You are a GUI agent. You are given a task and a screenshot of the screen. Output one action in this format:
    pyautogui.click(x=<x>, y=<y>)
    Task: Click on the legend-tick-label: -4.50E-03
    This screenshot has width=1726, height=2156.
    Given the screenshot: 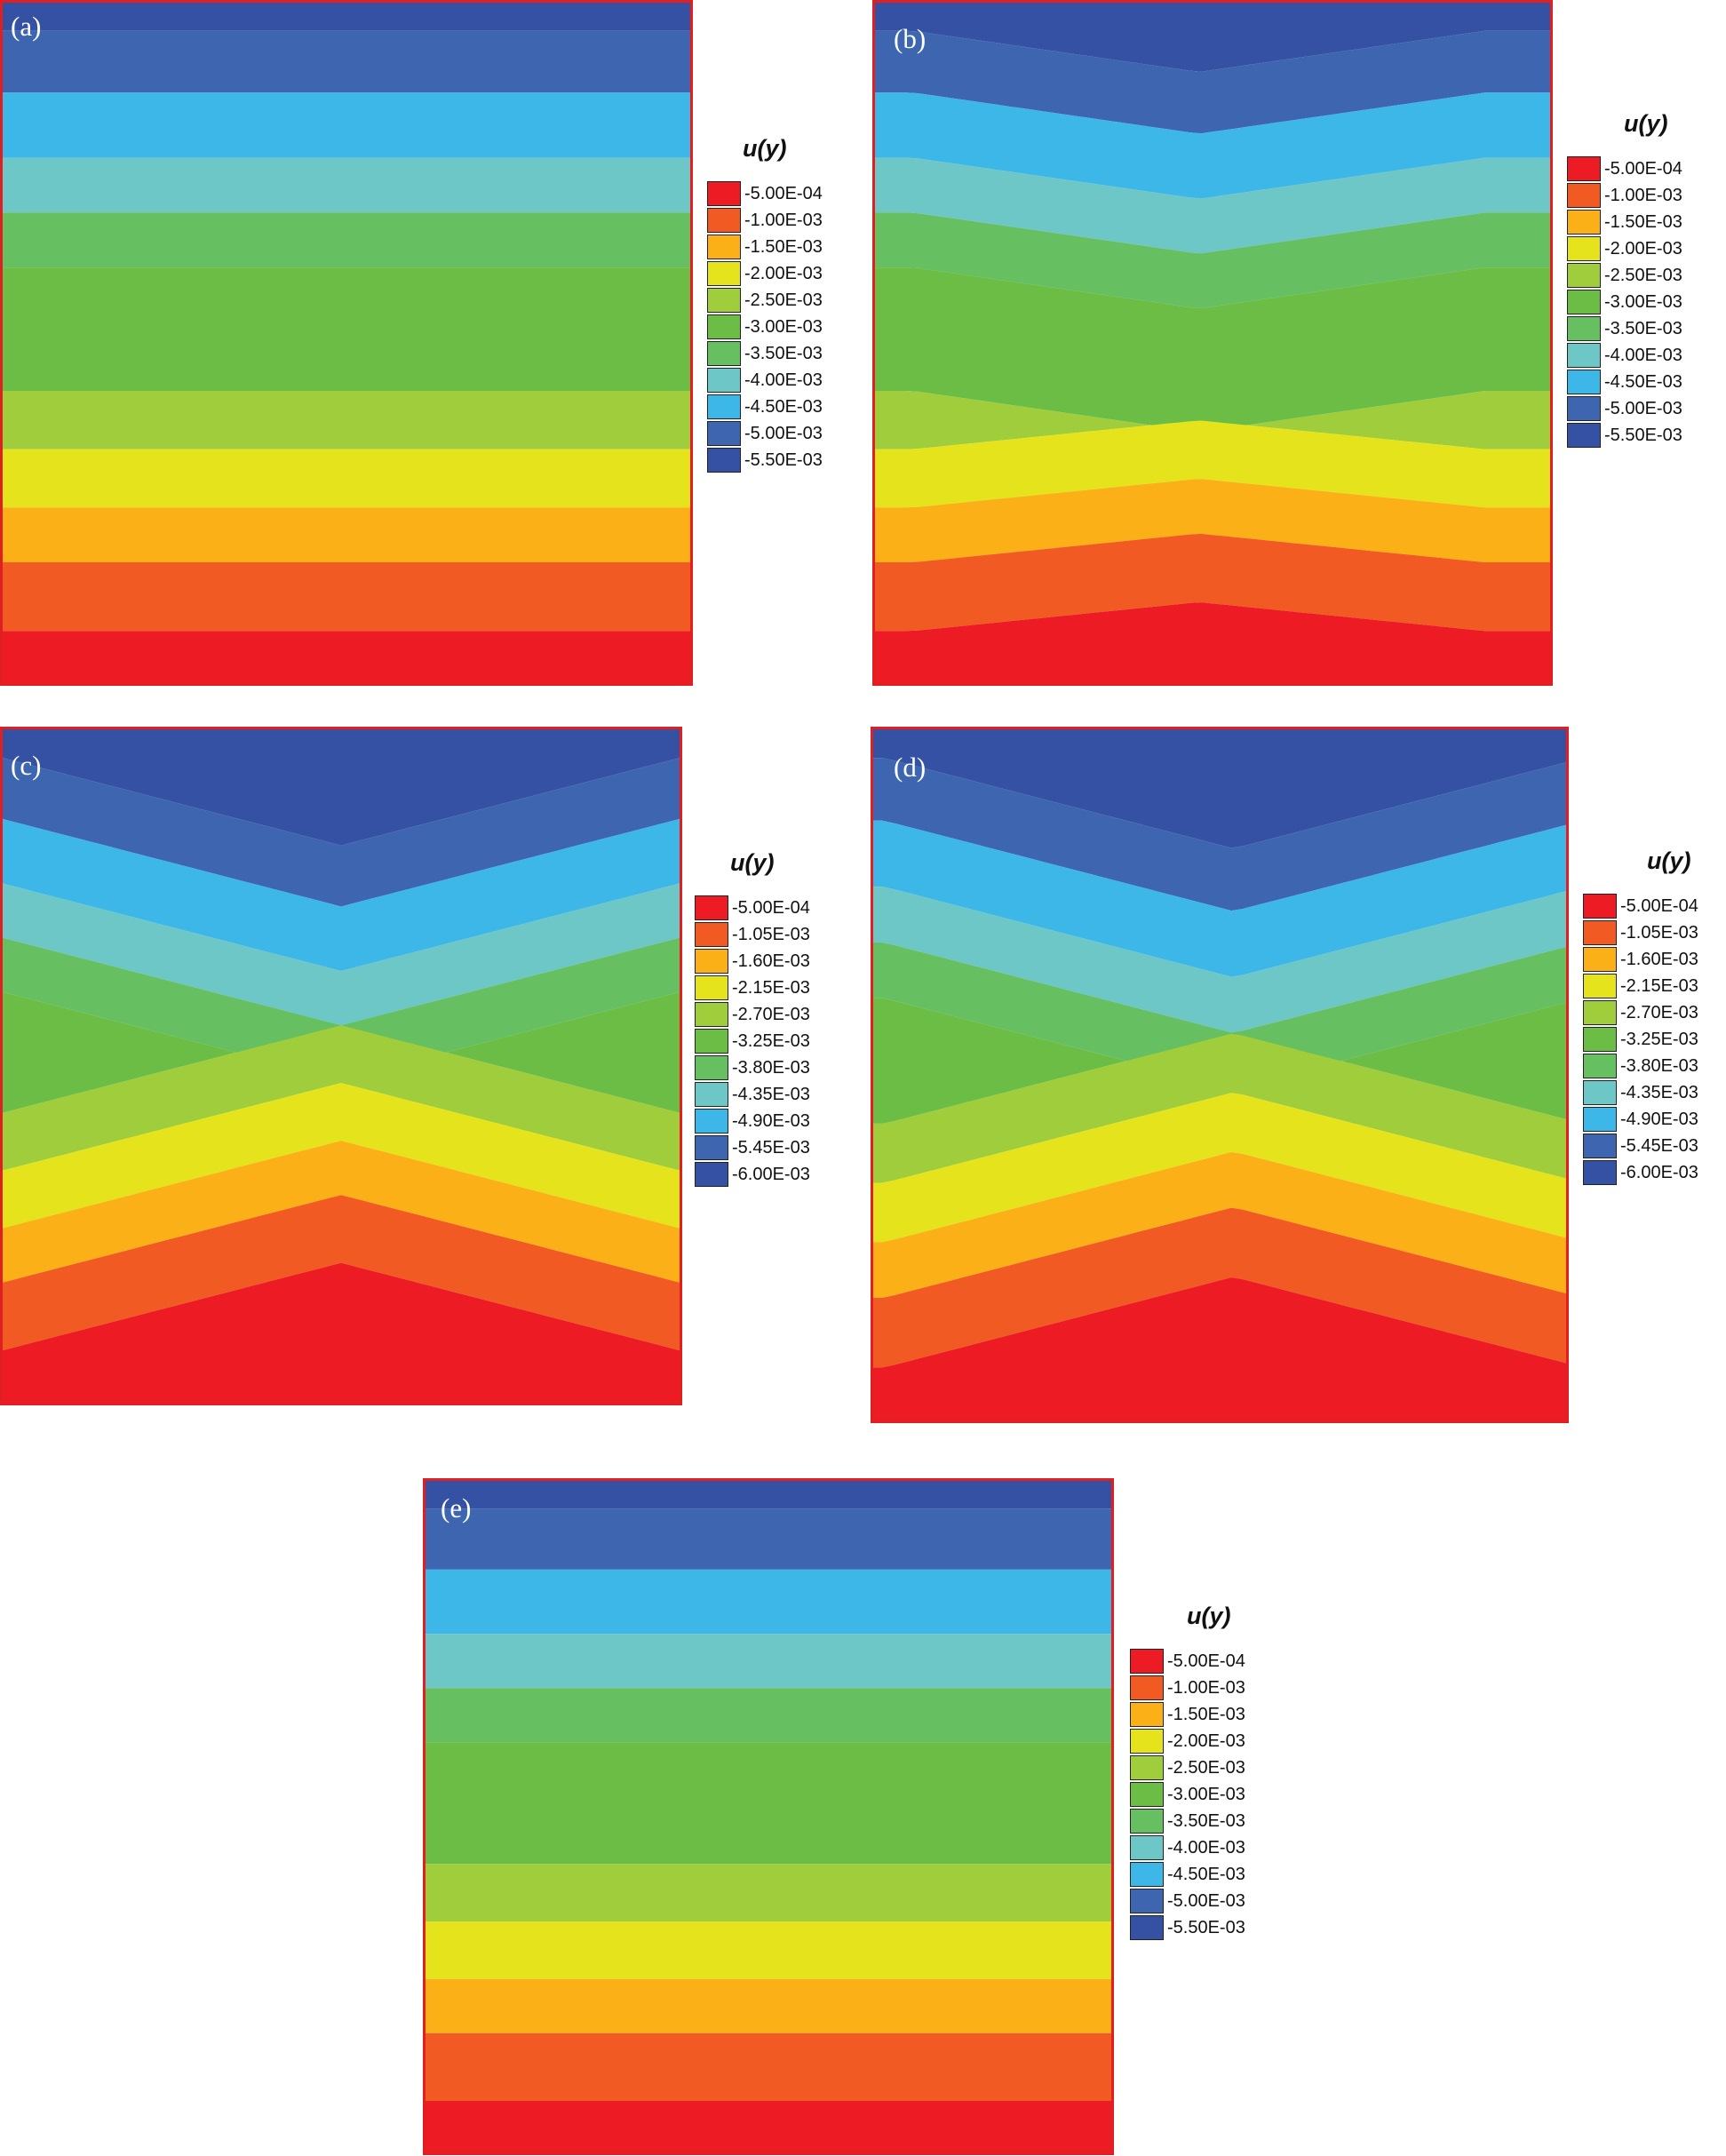 What is the action you would take?
    pyautogui.click(x=1643, y=382)
    